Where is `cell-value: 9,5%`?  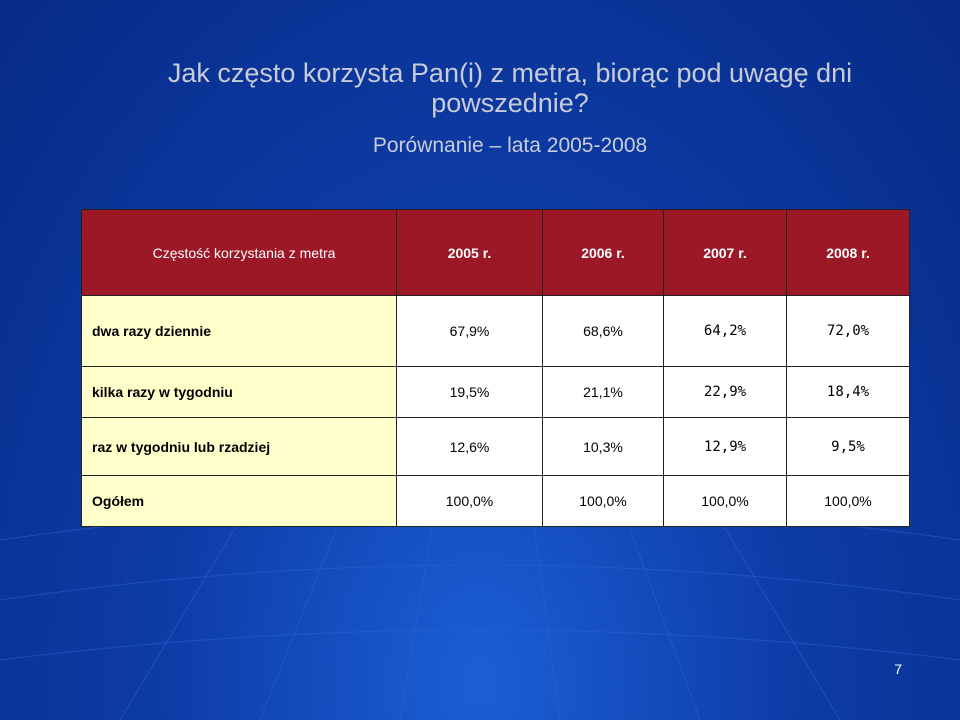 cell-value: 9,5% is located at coordinates (848, 446).